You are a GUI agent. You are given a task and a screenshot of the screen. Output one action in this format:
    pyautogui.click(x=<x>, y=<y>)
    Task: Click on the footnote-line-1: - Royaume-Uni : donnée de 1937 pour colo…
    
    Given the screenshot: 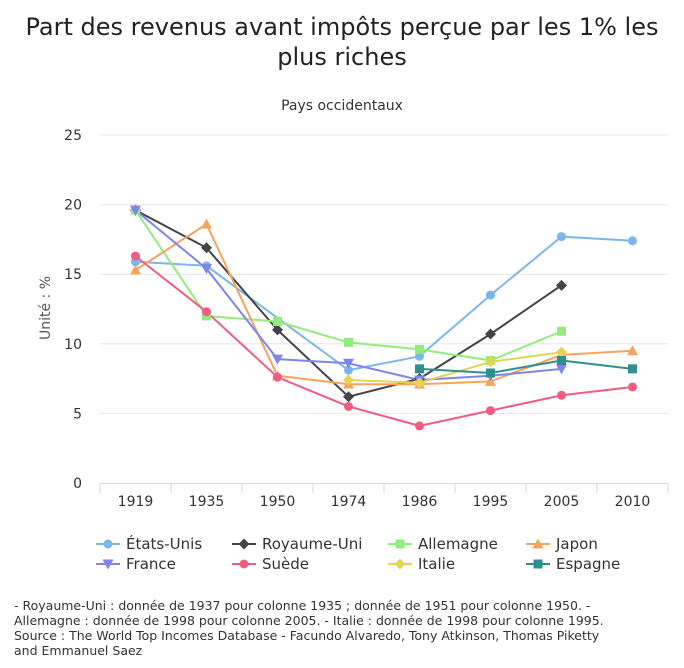 What is the action you would take?
    pyautogui.click(x=302, y=605)
    